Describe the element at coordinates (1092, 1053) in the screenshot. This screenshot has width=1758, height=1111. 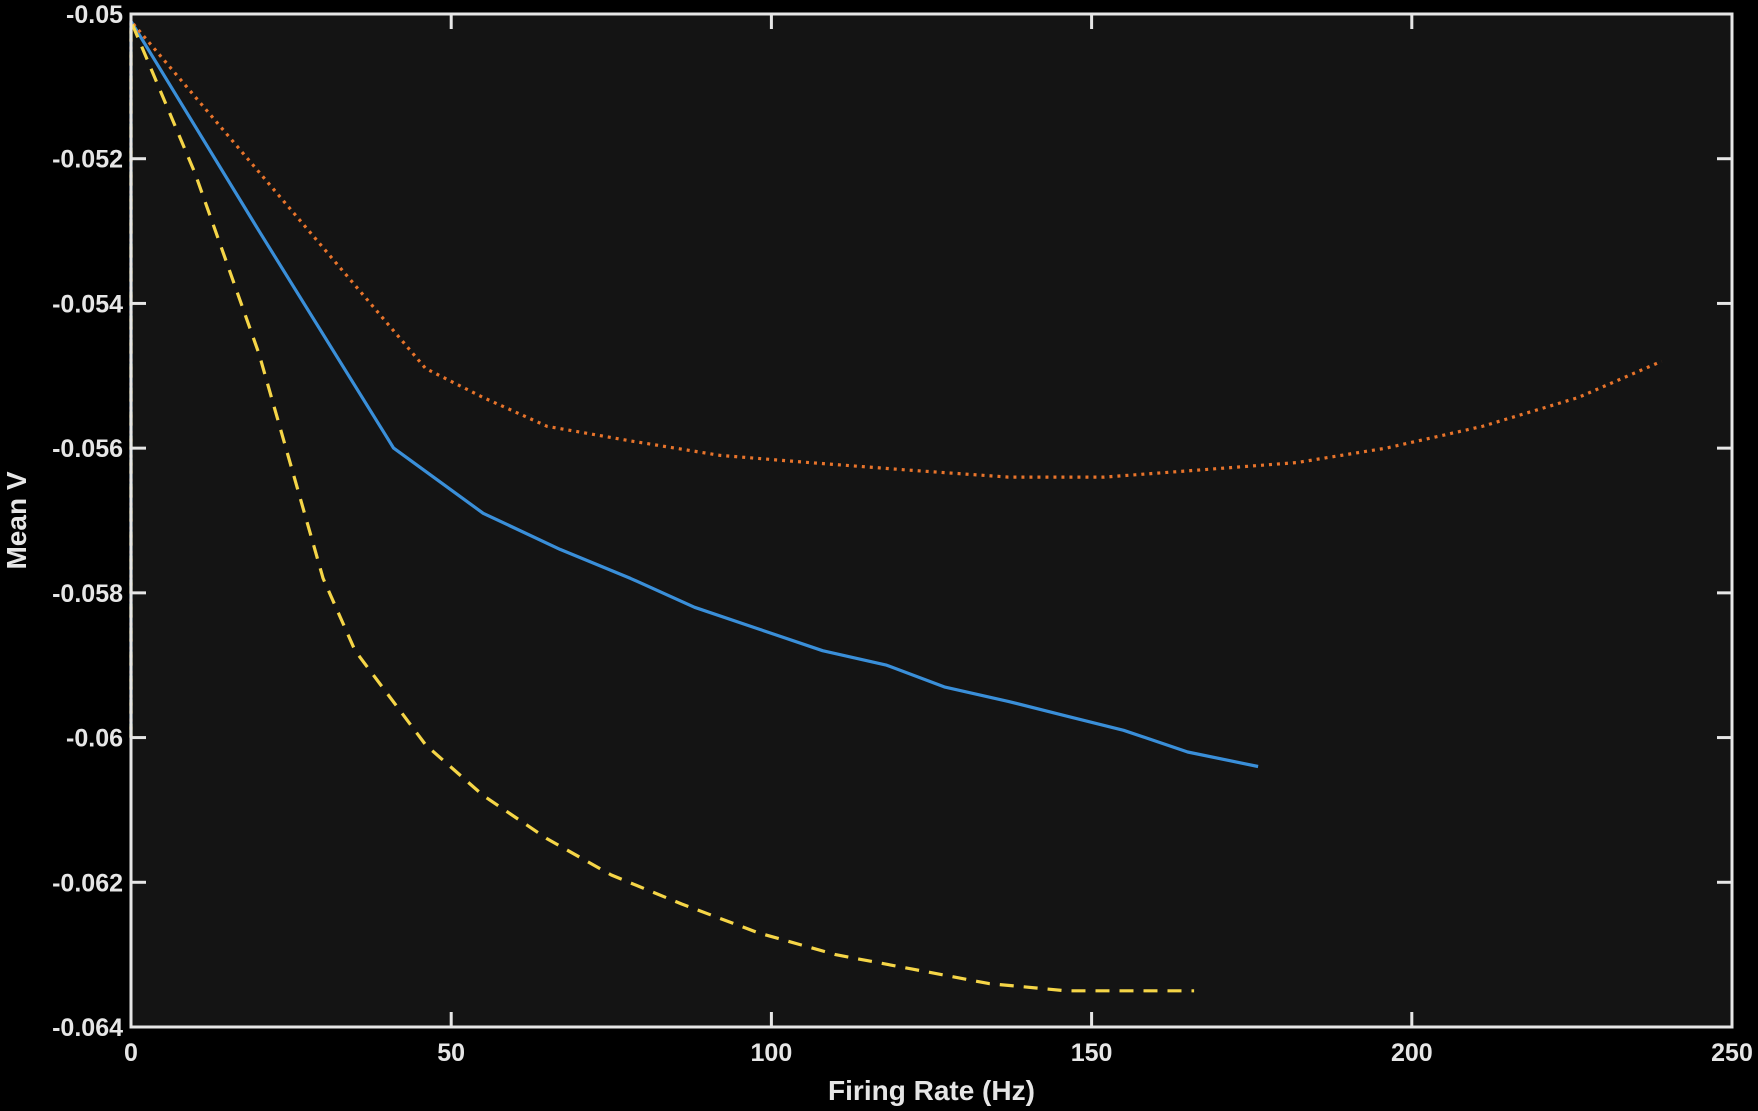
I see `x-tick-label: 150` at that location.